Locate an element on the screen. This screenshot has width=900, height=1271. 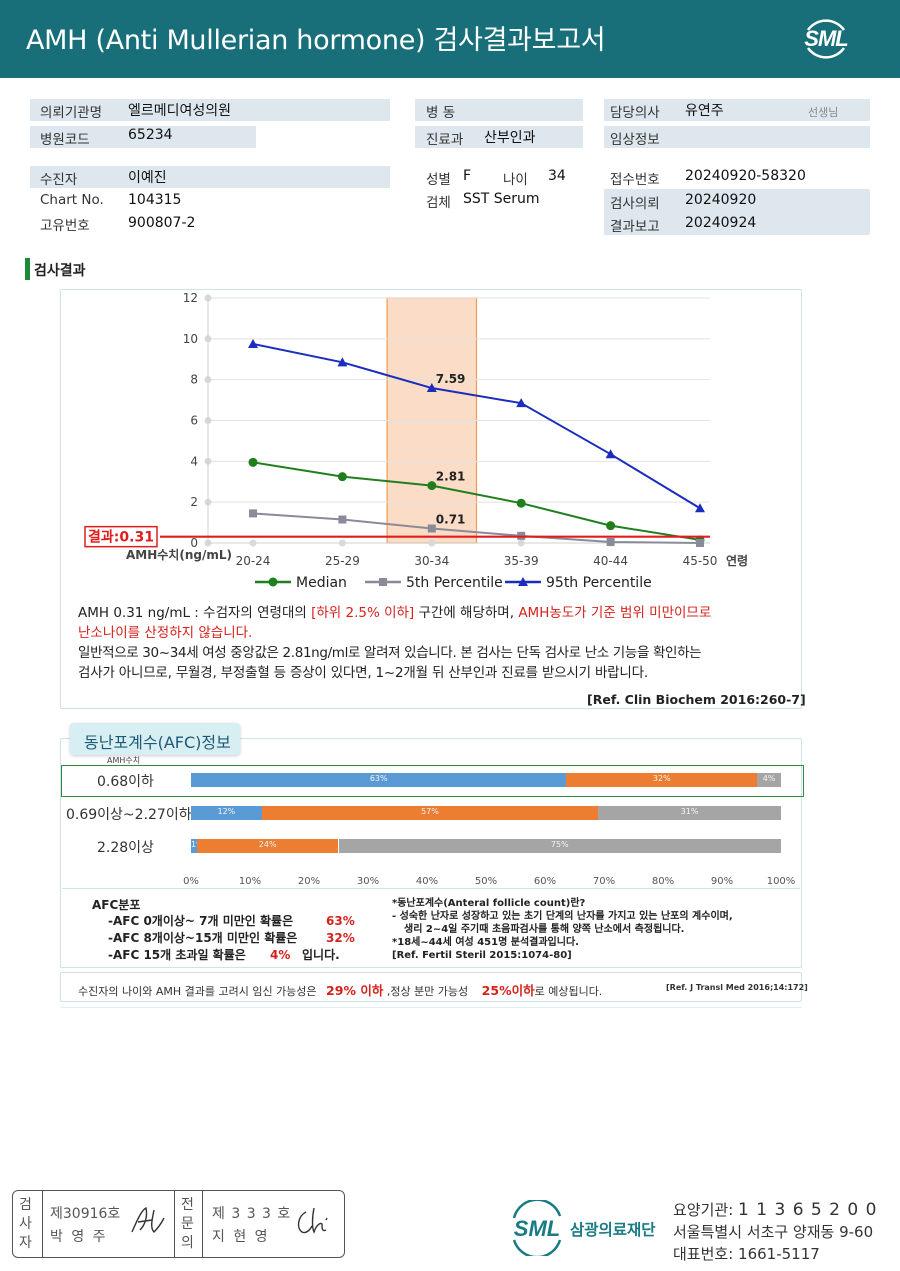
org-phone: 대표번호: 1661-5117 is located at coordinates (746, 1254).